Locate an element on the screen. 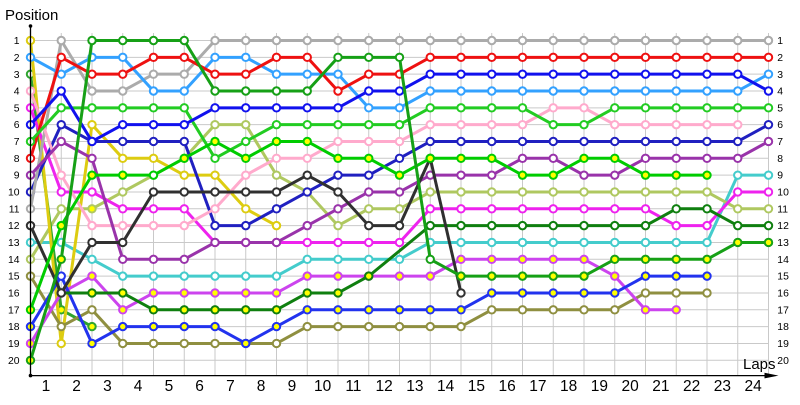 The width and height of the screenshot is (800, 405). svg-text: Position is located at coordinates (31, 15).